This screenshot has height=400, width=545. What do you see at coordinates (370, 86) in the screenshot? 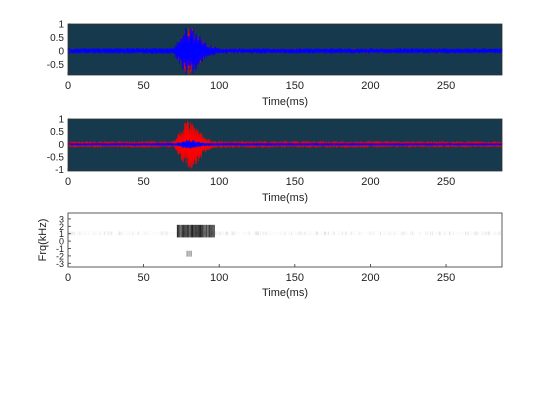
I see `x-tick-label: 200` at bounding box center [370, 86].